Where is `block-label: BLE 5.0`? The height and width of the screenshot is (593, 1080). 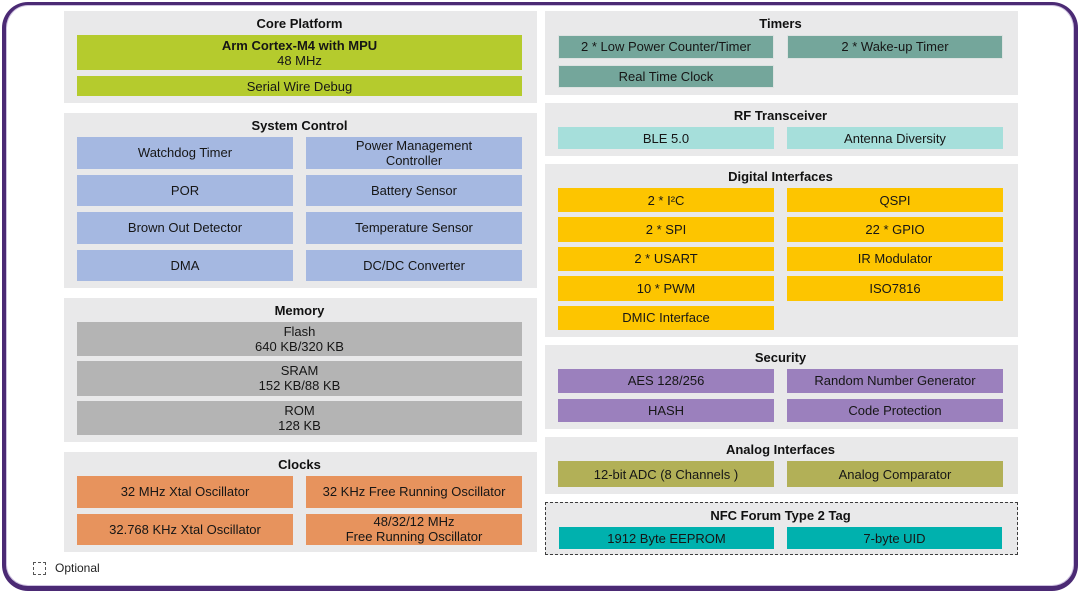
block-label: BLE 5.0 is located at coordinates (666, 138).